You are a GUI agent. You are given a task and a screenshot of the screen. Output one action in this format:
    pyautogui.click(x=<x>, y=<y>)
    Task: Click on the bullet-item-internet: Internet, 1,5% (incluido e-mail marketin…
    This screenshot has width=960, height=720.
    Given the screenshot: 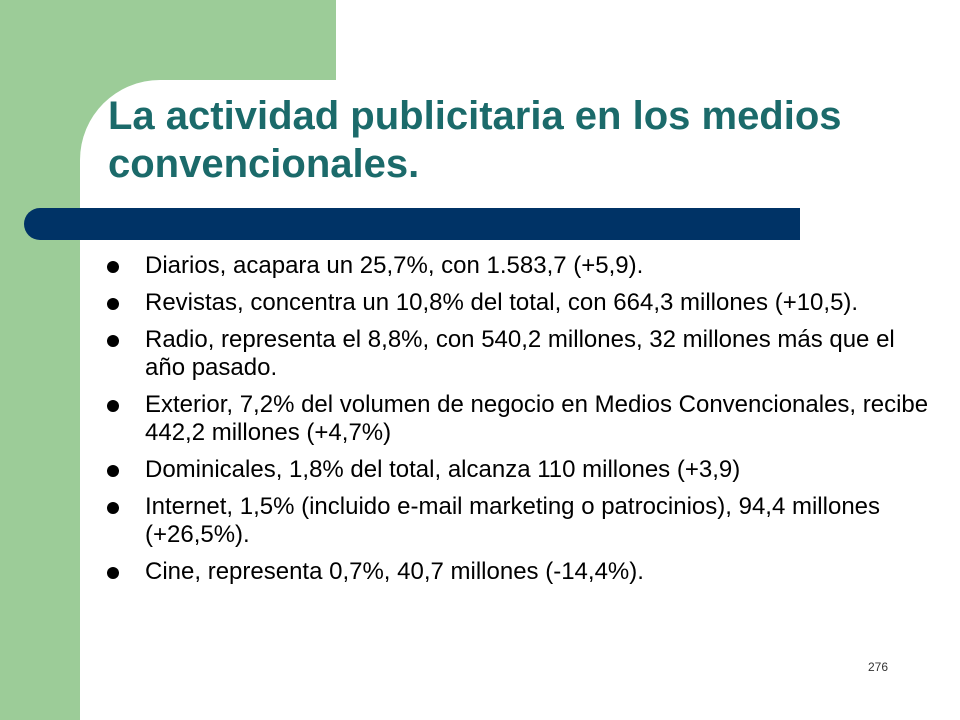 What is the action you would take?
    pyautogui.click(x=519, y=521)
    